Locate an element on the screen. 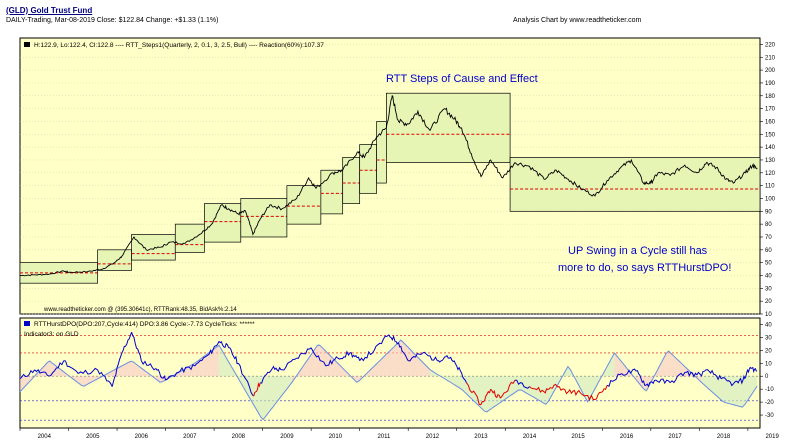 This screenshot has height=446, width=800. price-tick-label: 160 is located at coordinates (770, 122).